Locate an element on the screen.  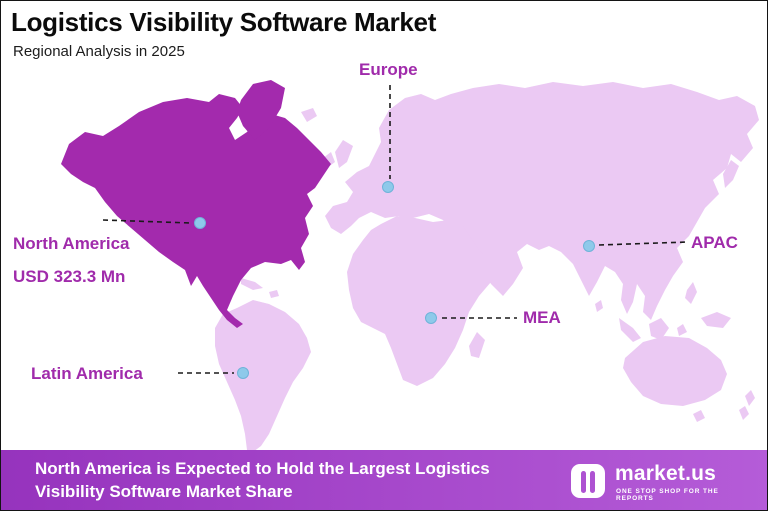
island-great-britain is located at coordinates (344, 154).